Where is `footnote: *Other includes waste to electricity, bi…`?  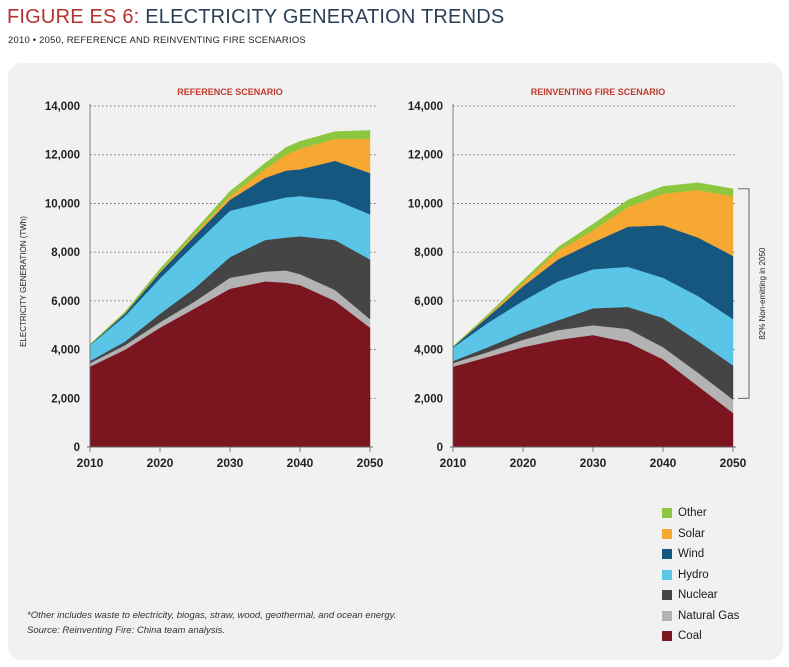
footnote: *Other includes waste to electricity, bi… is located at coordinates (211, 623).